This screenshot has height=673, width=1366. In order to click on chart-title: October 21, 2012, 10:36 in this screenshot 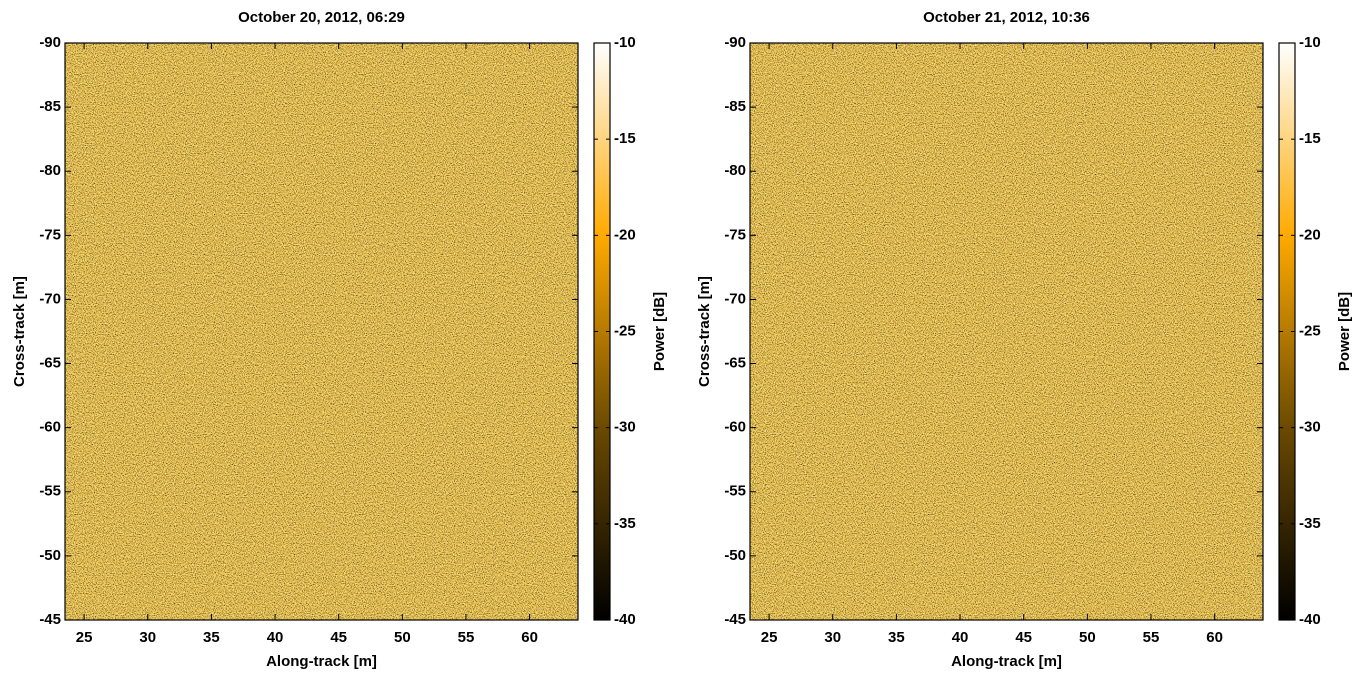, I will do `click(1006, 17)`.